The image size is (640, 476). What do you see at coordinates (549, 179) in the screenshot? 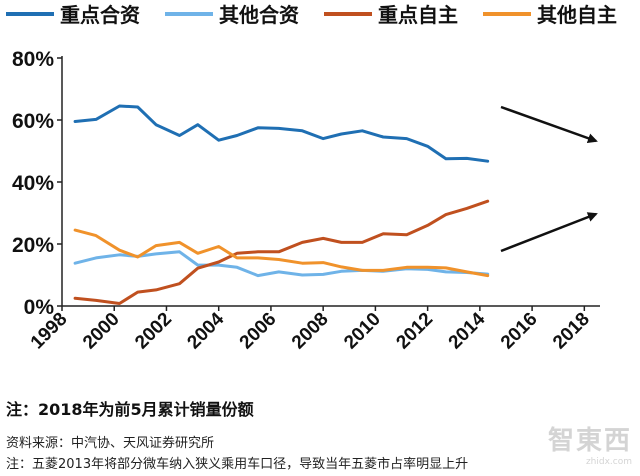
I see `trend-arrows` at bounding box center [549, 179].